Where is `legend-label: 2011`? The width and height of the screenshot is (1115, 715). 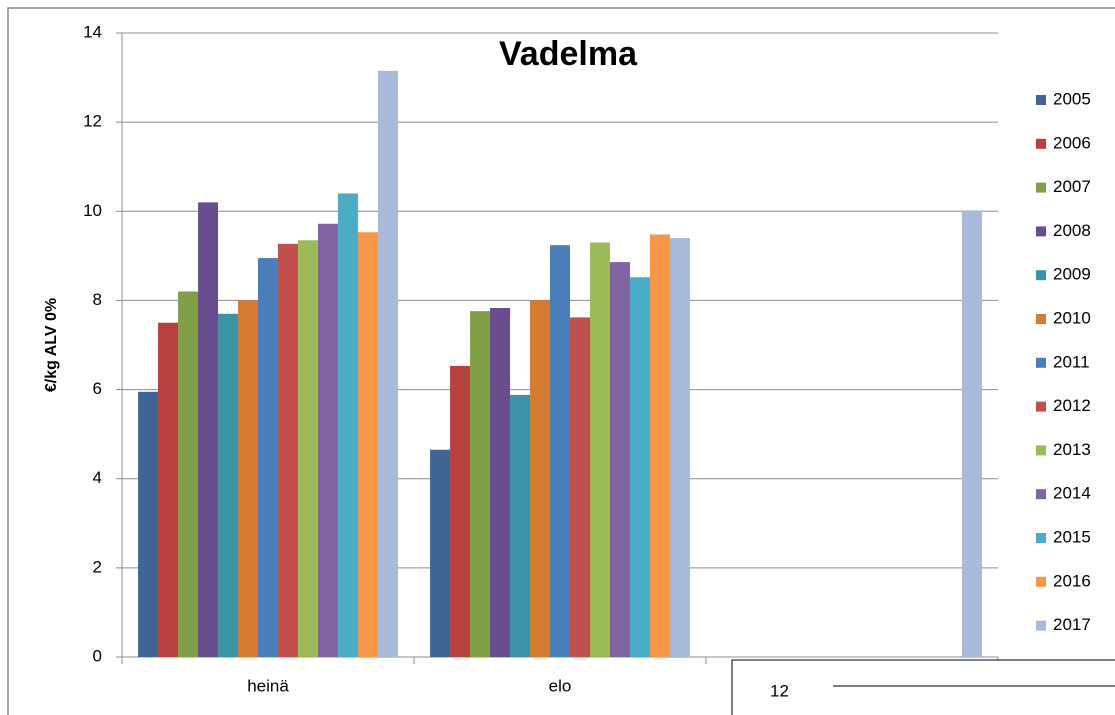
legend-label: 2011 is located at coordinates (1071, 361).